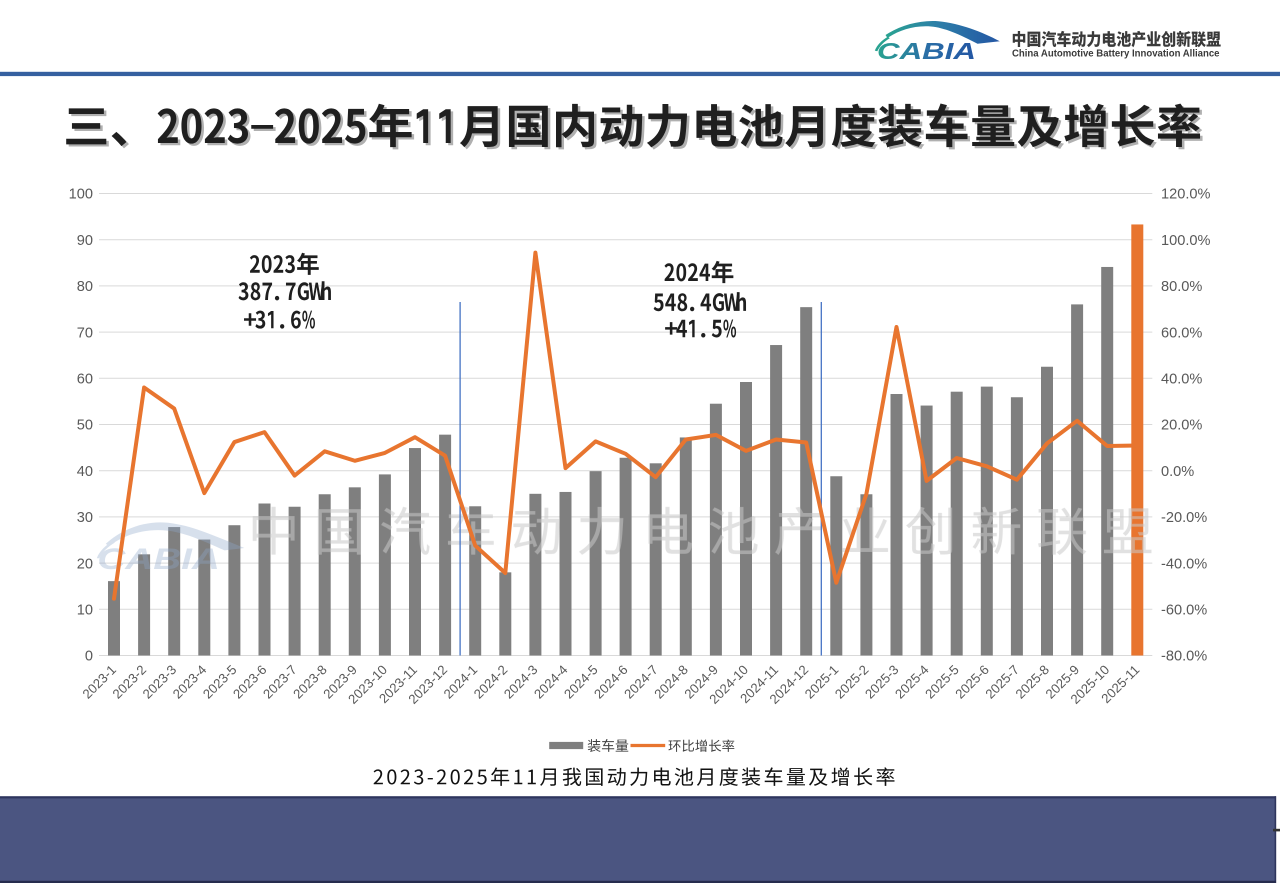  Describe the element at coordinates (85, 611) in the screenshot. I see `svg-text: 10` at that location.